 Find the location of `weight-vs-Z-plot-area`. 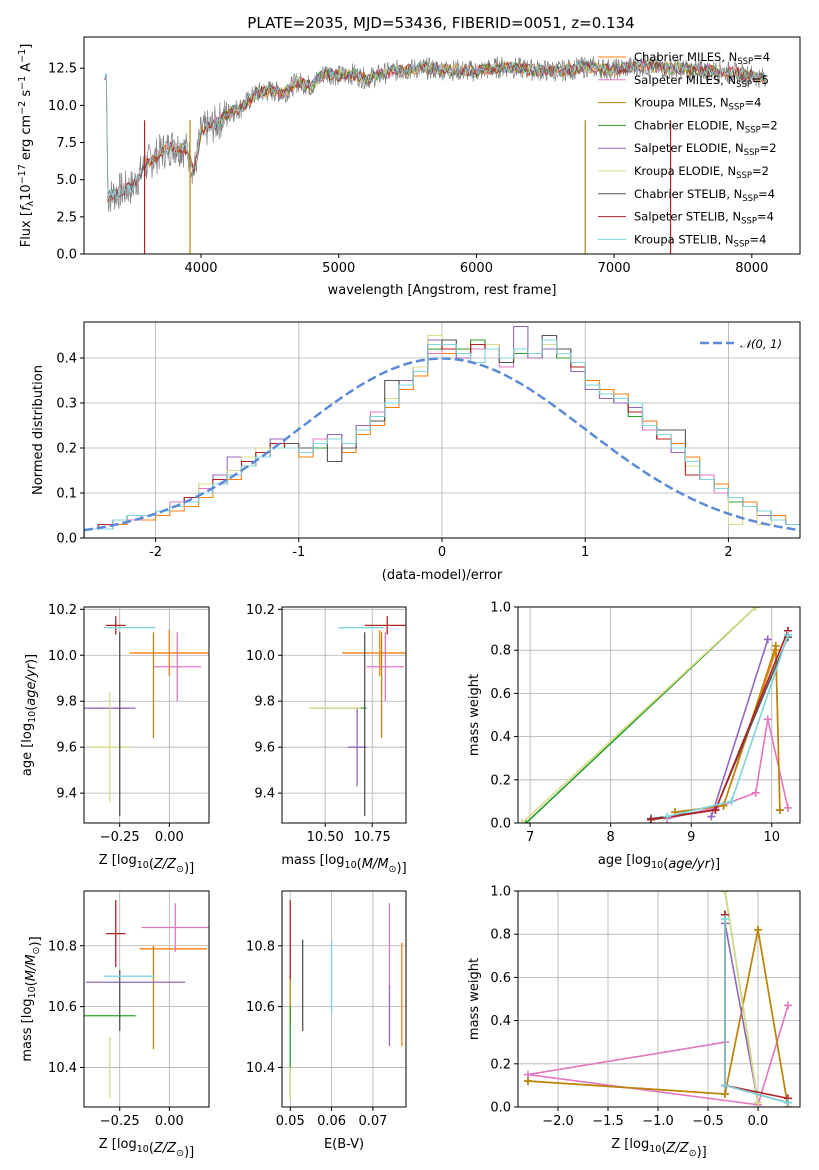

weight-vs-Z-plot-area is located at coordinates (658, 999).